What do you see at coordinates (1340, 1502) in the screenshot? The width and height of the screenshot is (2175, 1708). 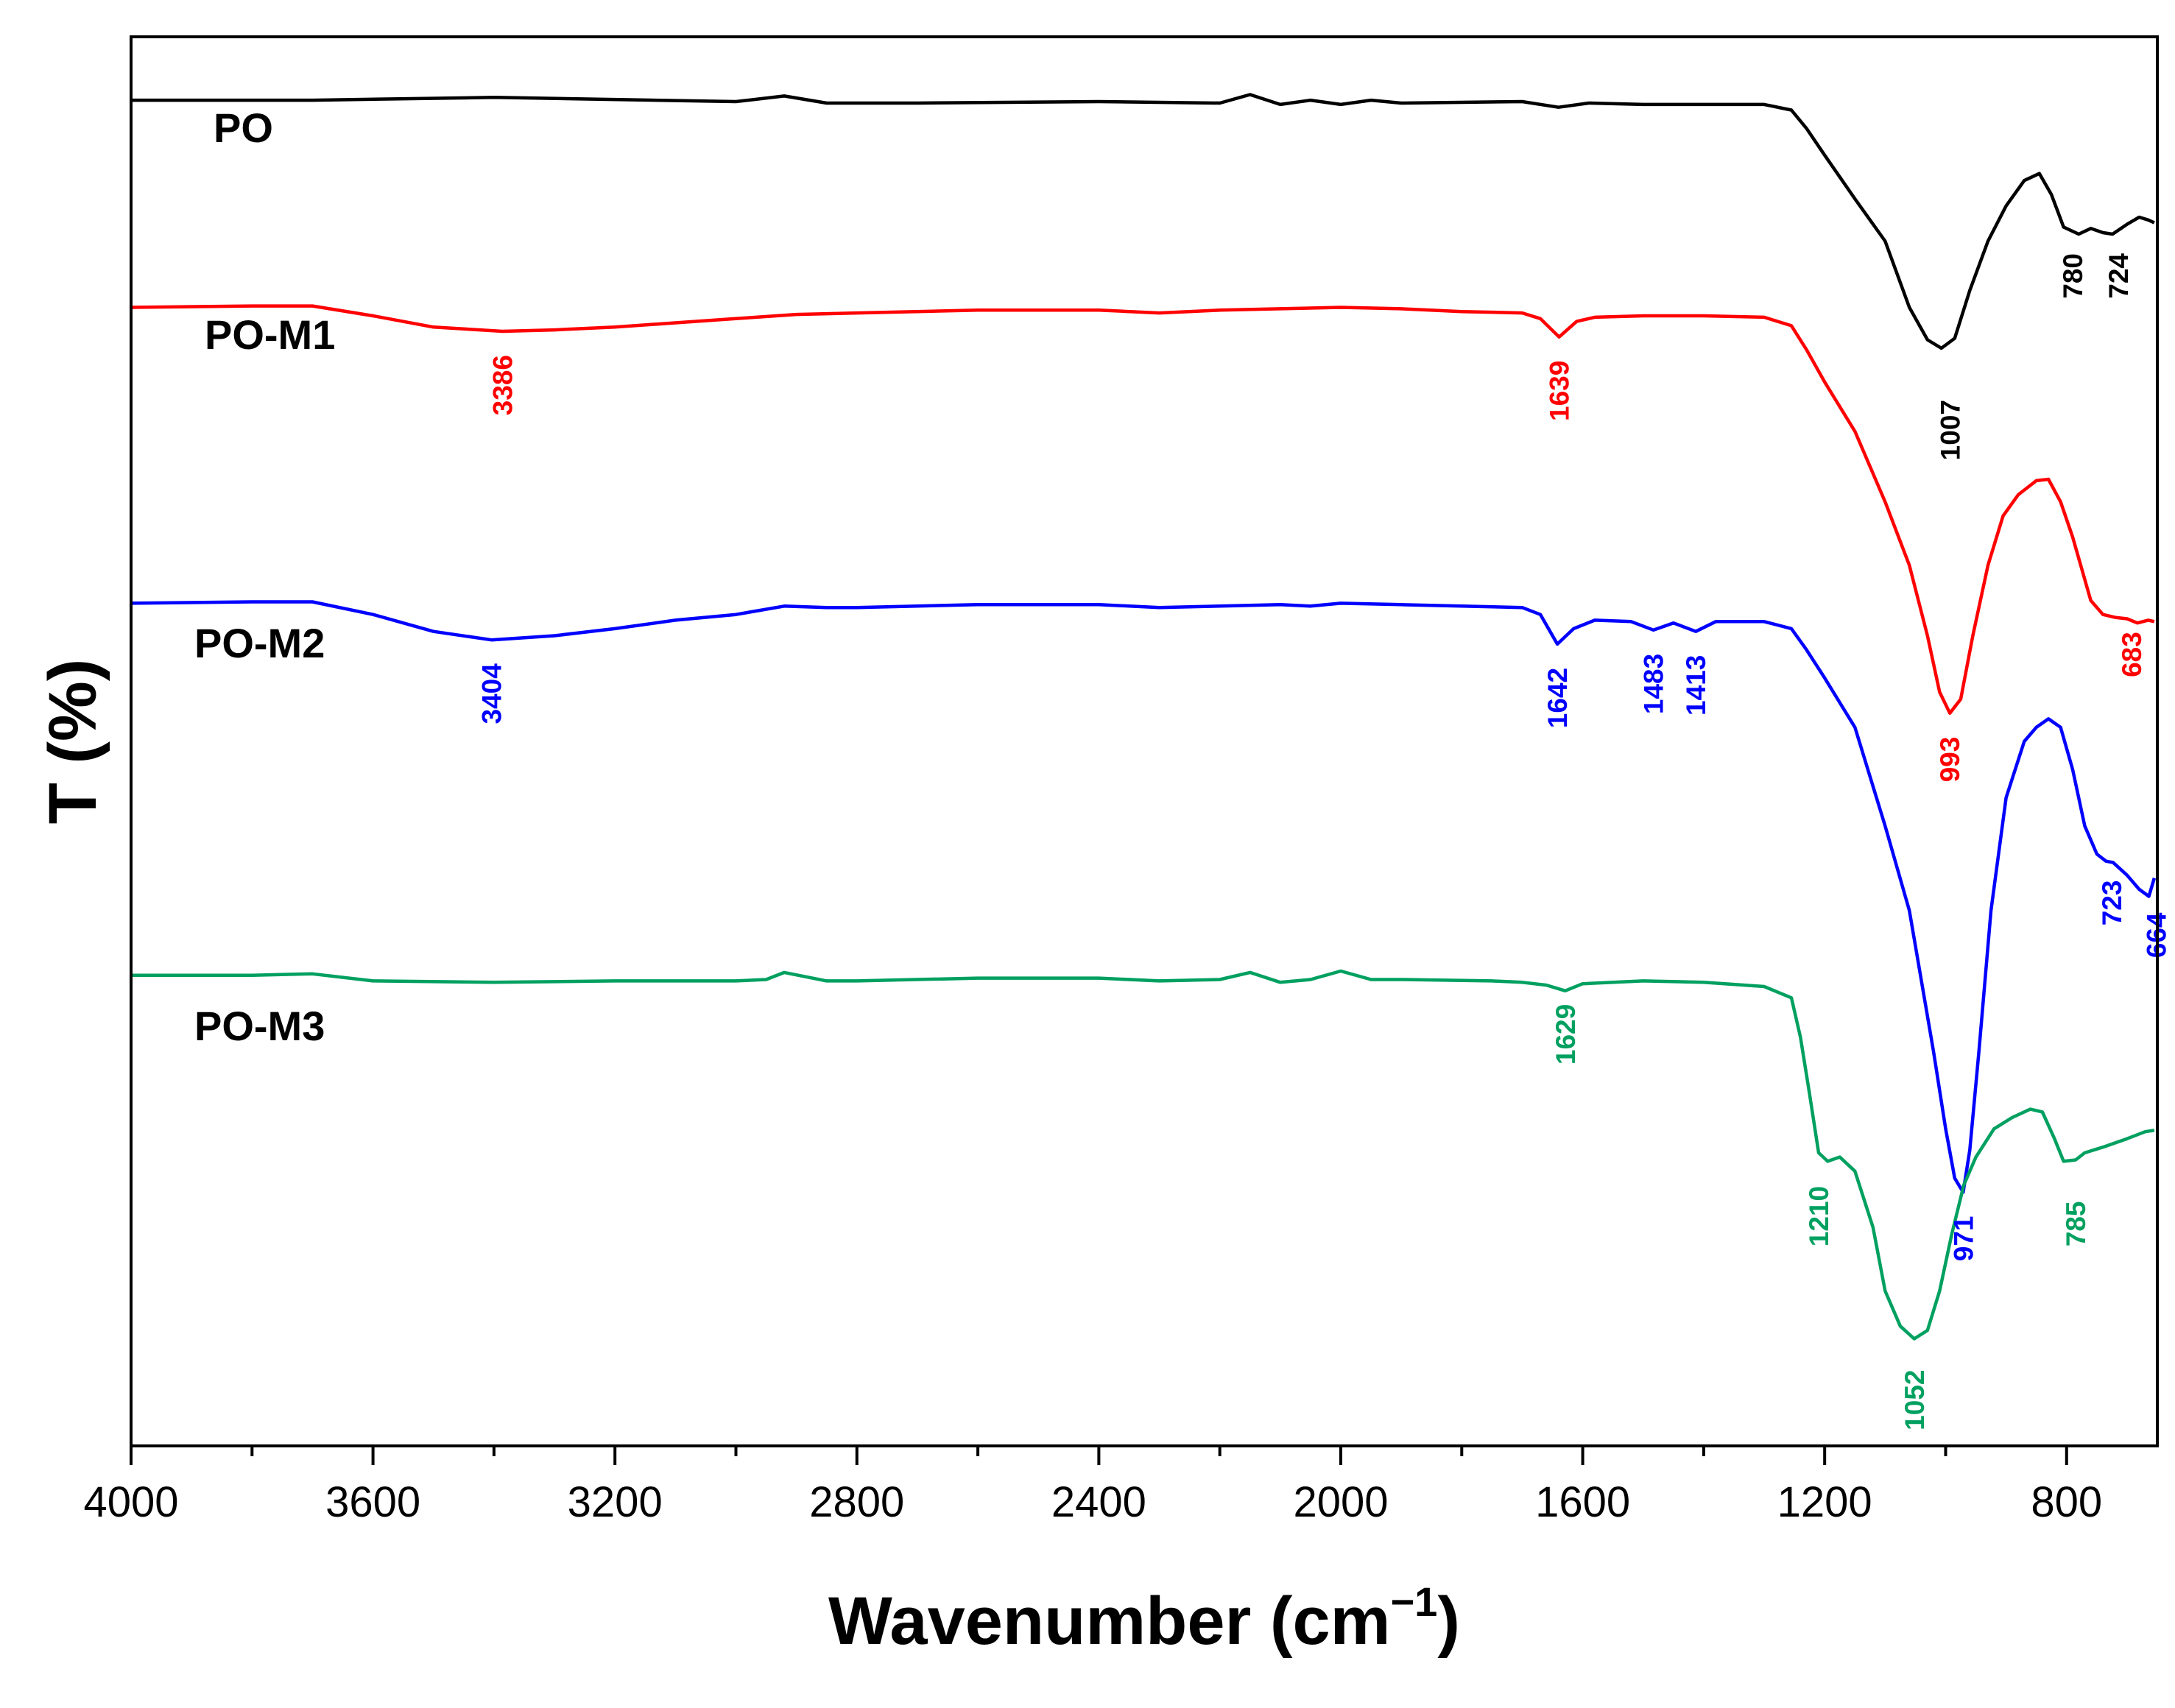 I see `x-tick-label: 2000` at bounding box center [1340, 1502].